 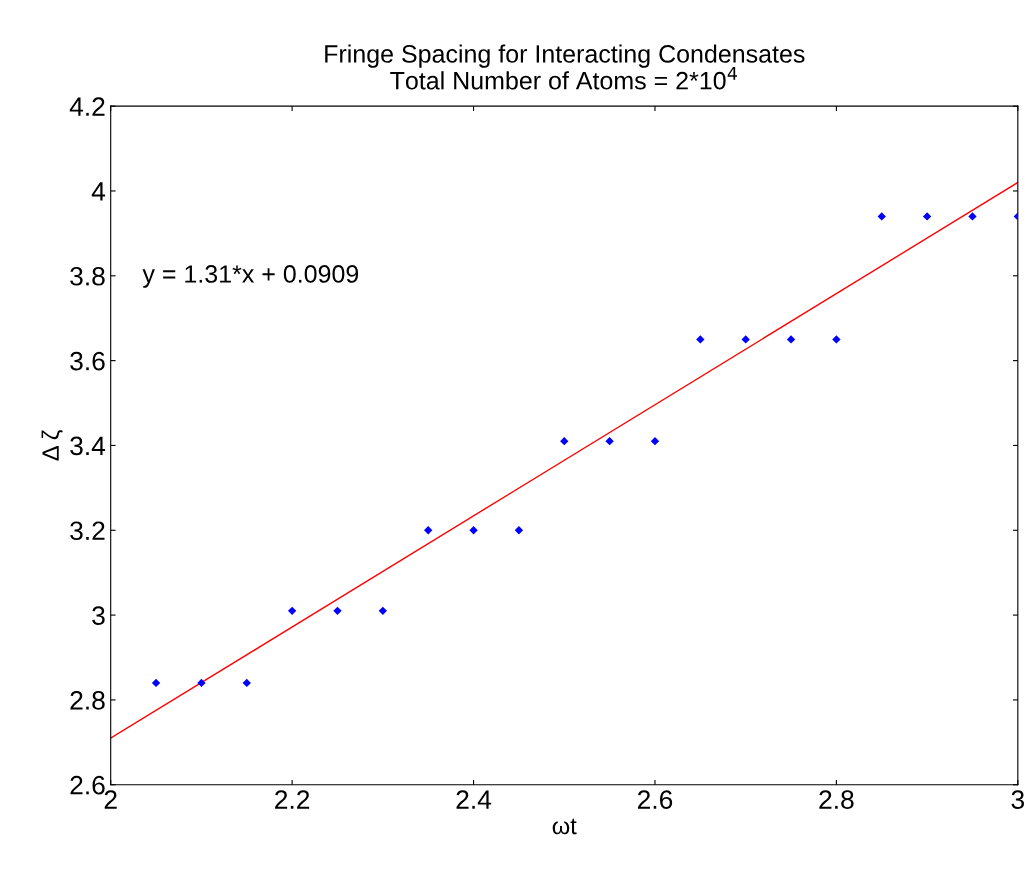 What do you see at coordinates (87, 106) in the screenshot?
I see `y-tick-label: 4.2` at bounding box center [87, 106].